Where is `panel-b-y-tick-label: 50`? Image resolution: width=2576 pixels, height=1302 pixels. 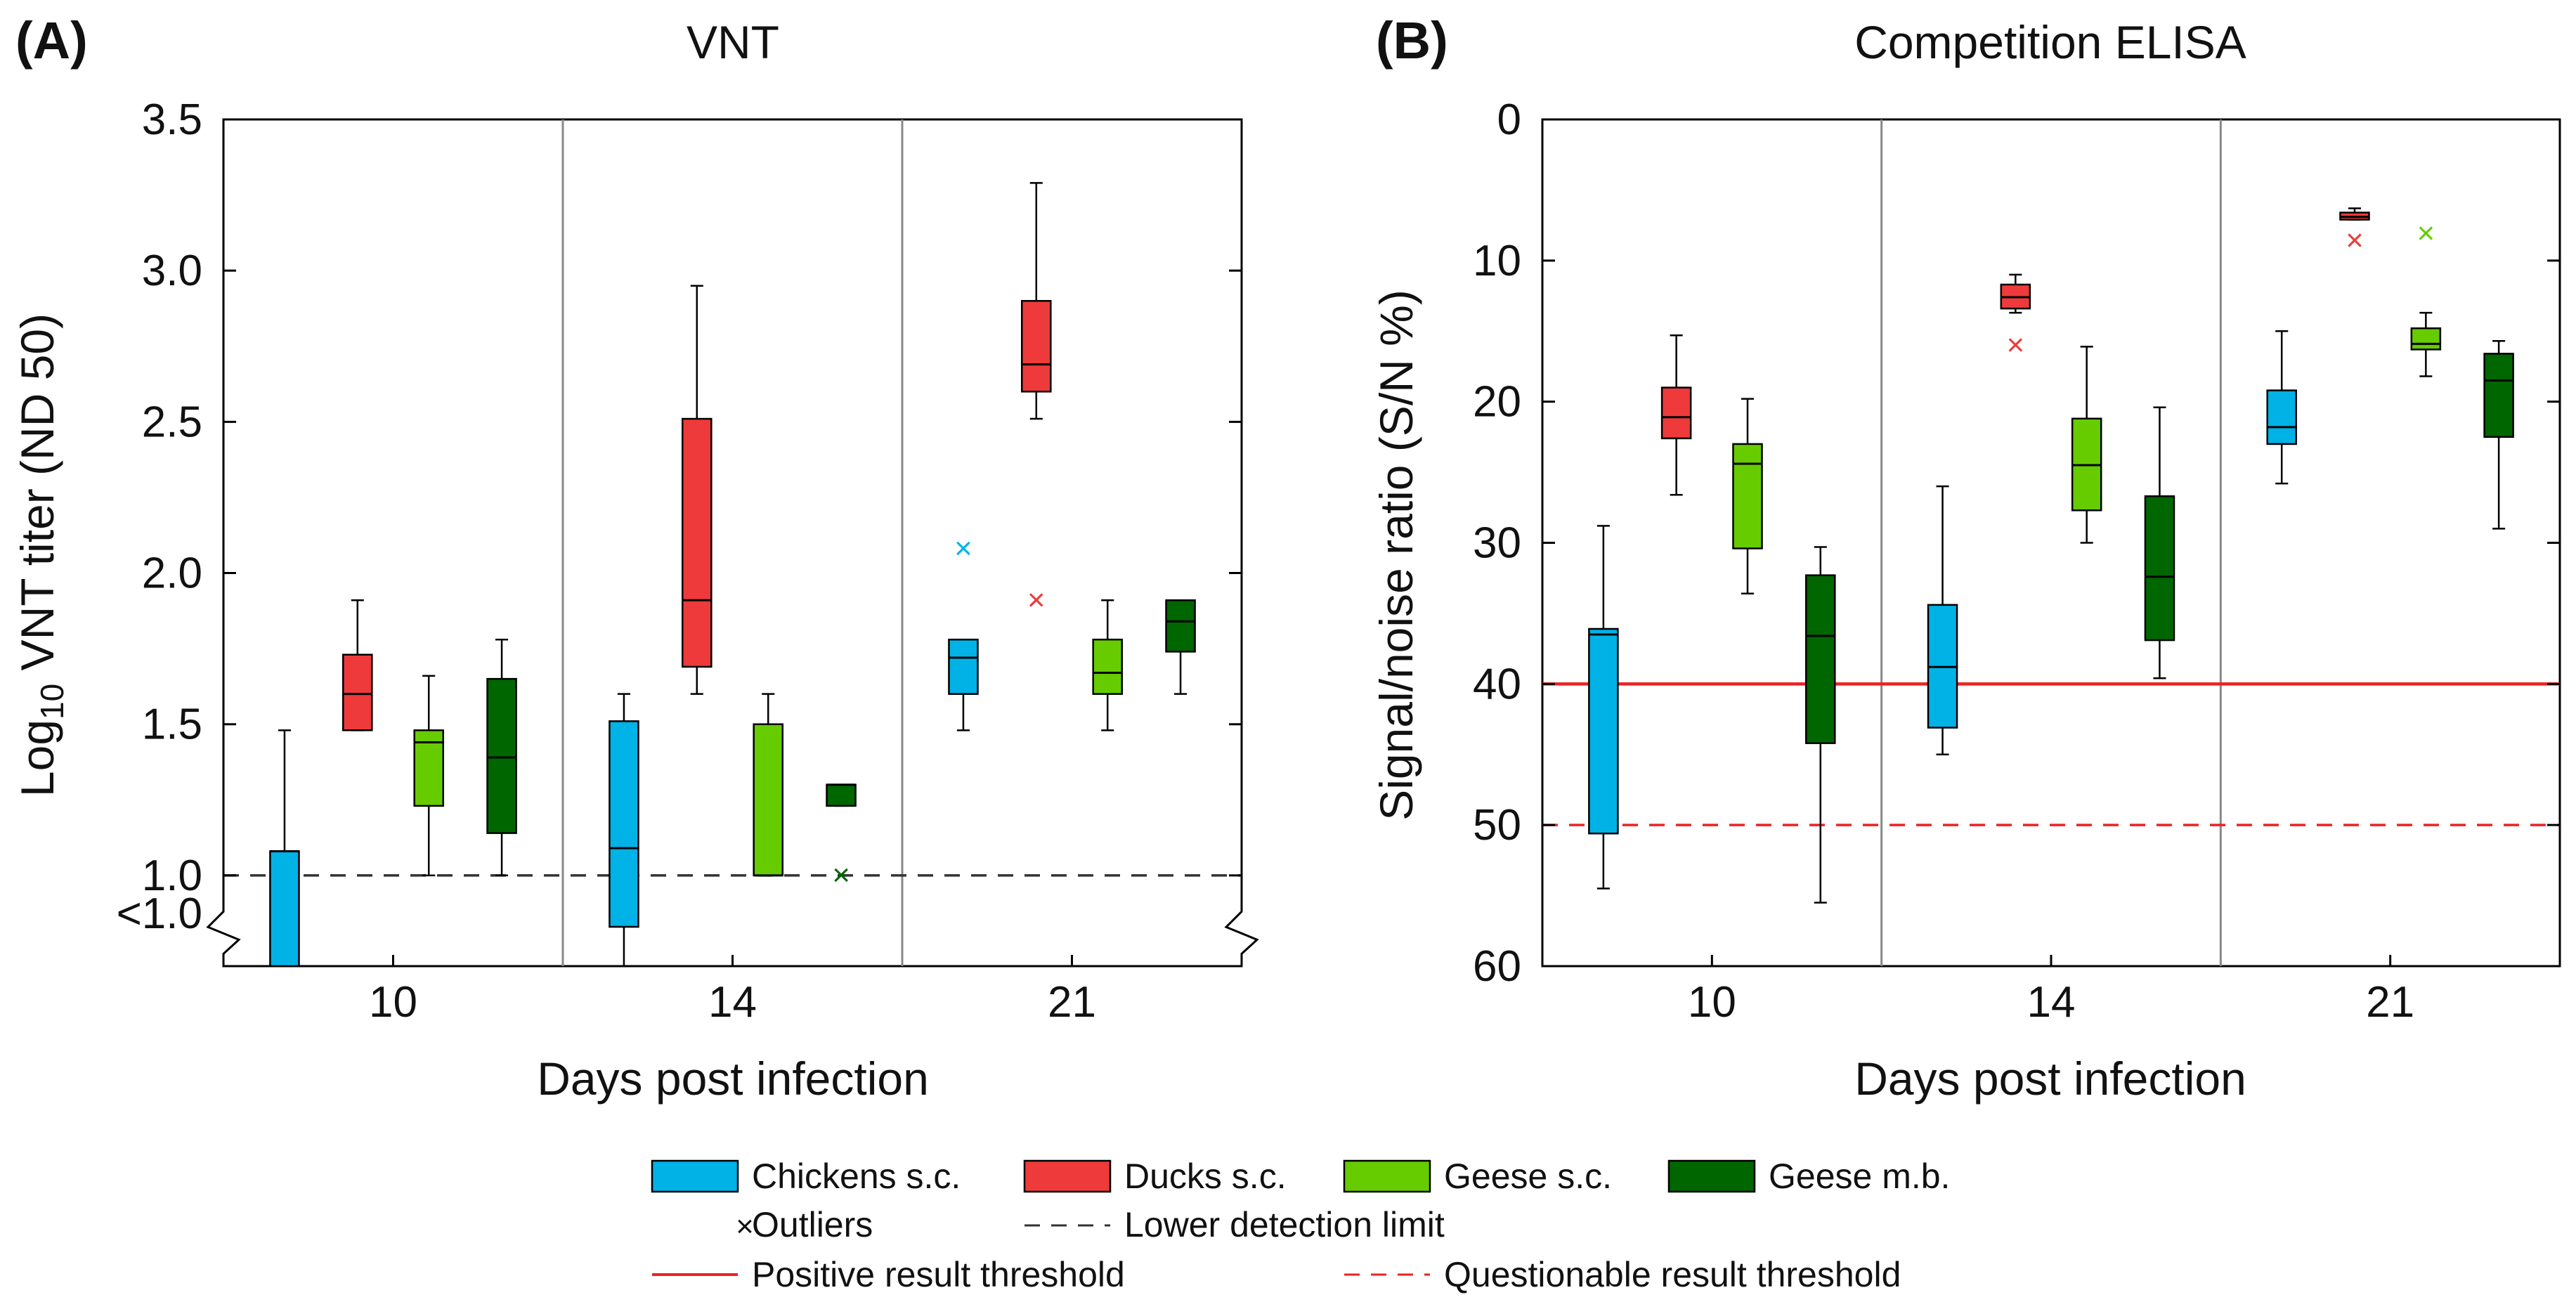
panel-b-y-tick-label: 50 is located at coordinates (1497, 825).